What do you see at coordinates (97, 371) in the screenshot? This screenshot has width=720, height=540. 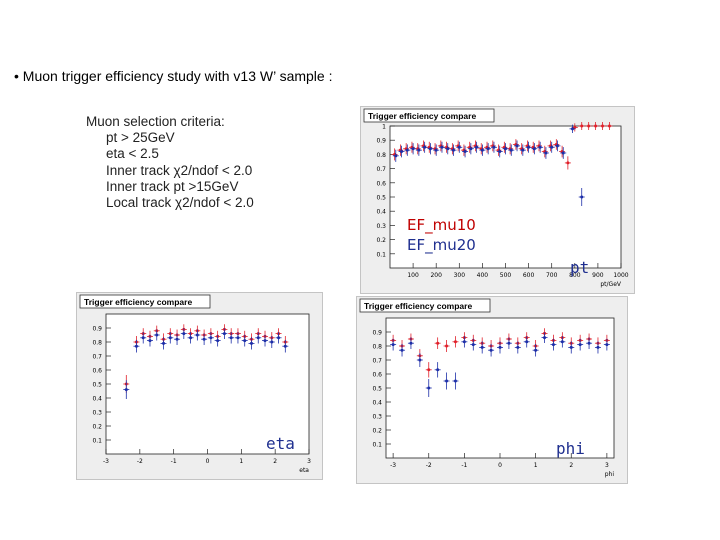 I see `y-tick-label: 0.6` at bounding box center [97, 371].